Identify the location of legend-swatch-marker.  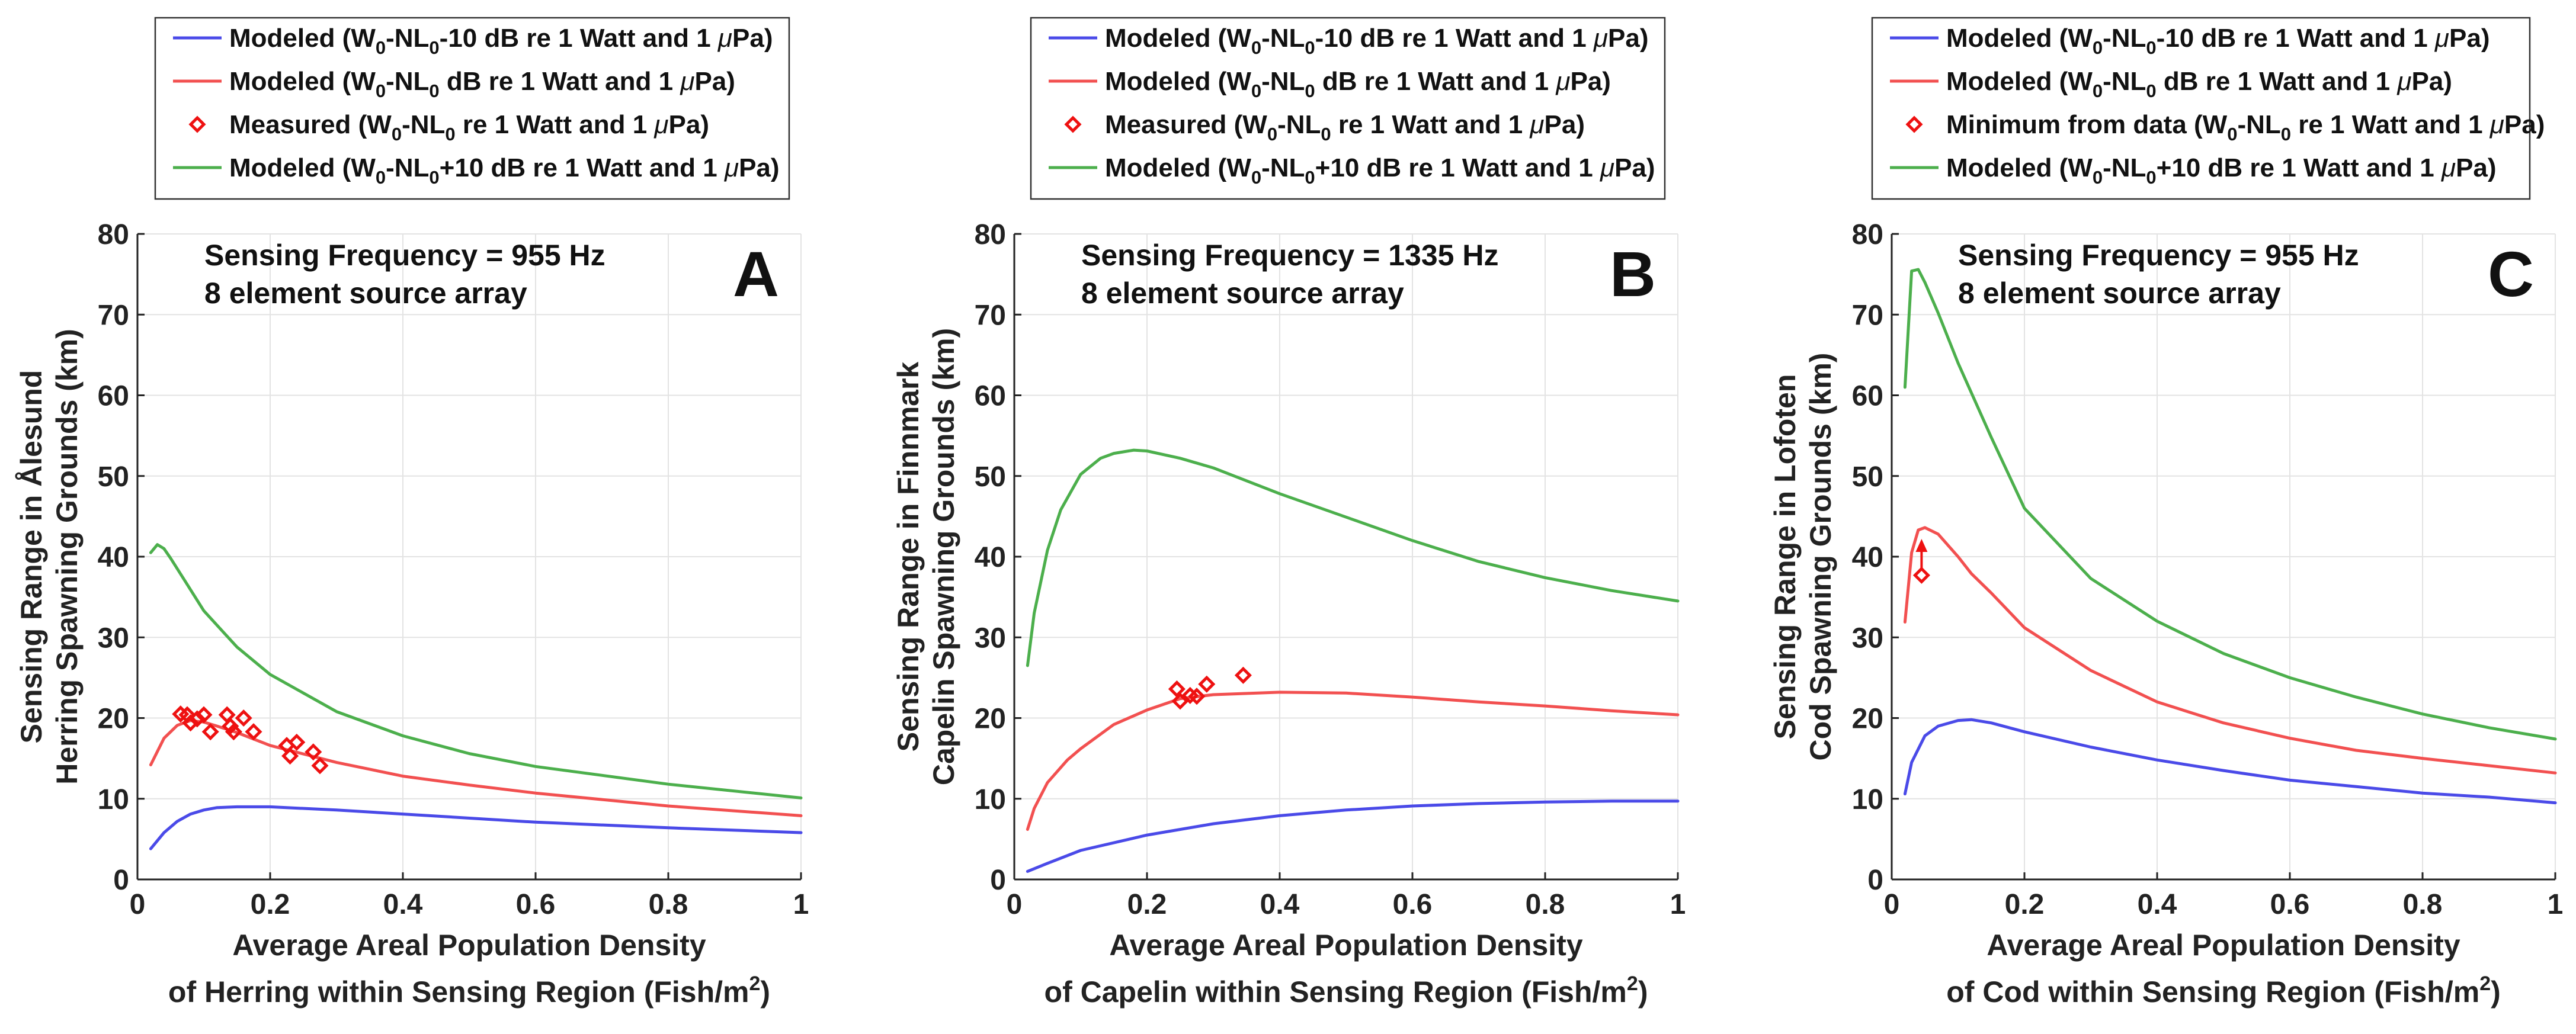
(1073, 124).